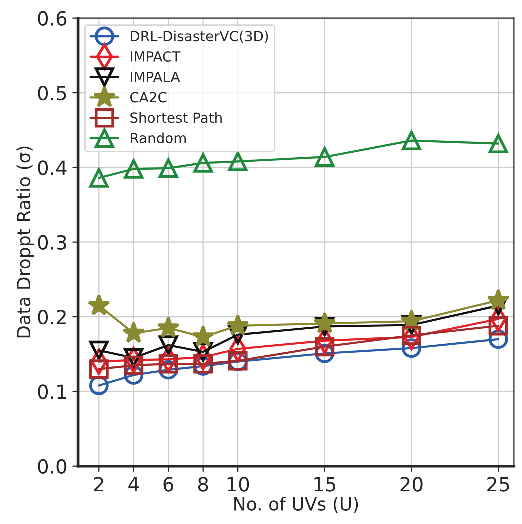 This screenshot has height=524, width=522. I want to click on legend-label: IMPALA, so click(155, 77).